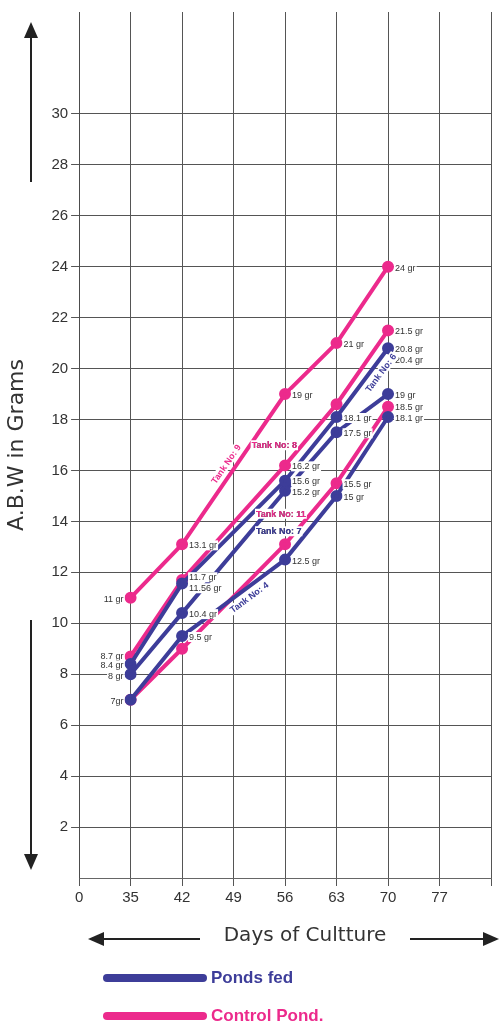  I want to click on y-tick-label: 18, so click(60, 418).